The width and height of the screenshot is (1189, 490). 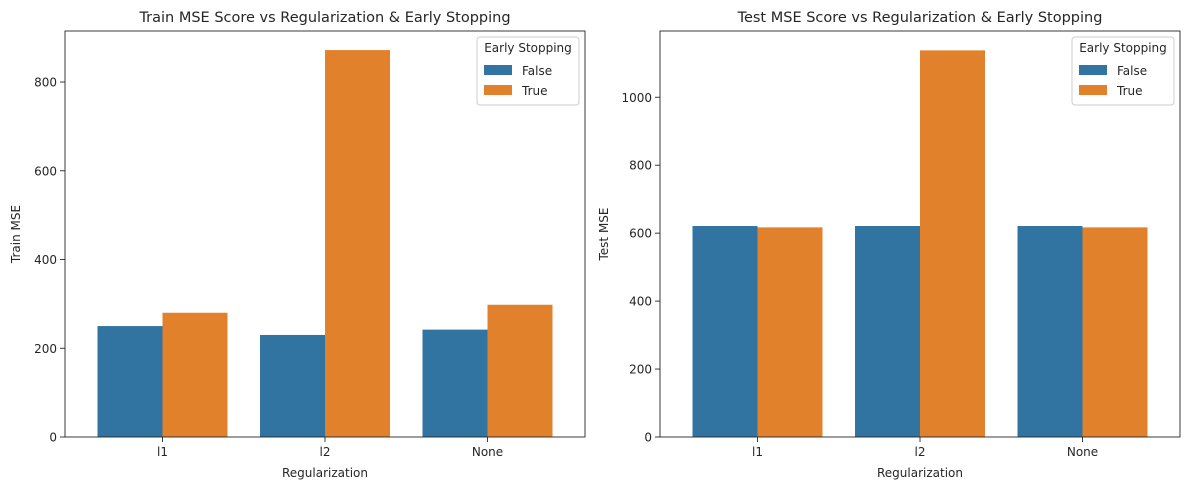 I want to click on y-ticks: 0 200 400 600 800, so click(x=49, y=260).